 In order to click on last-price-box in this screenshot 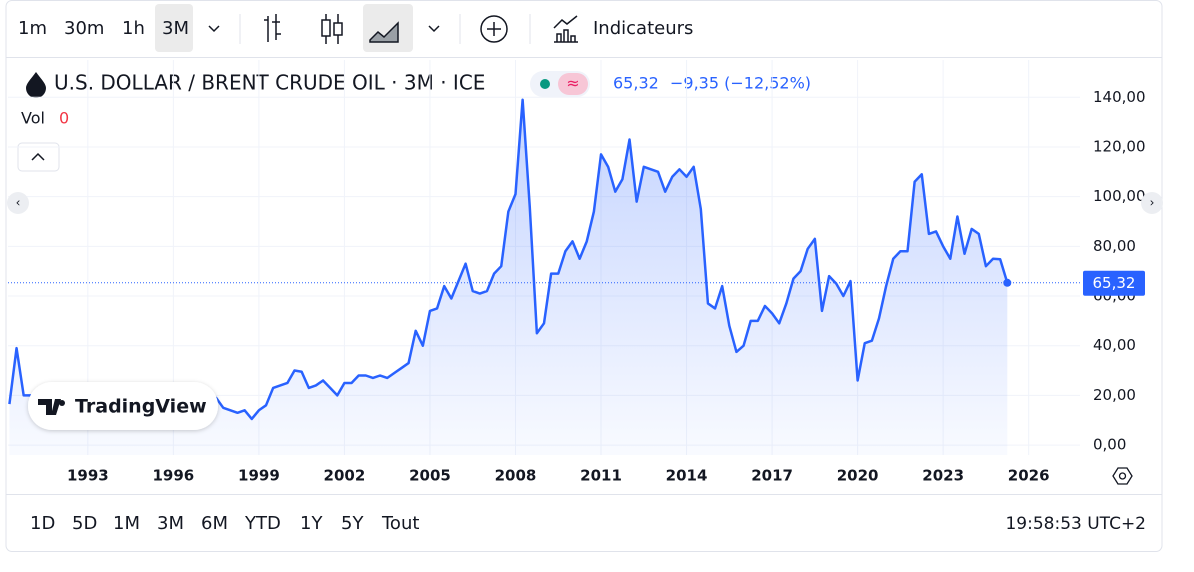, I will do `click(1114, 283)`.